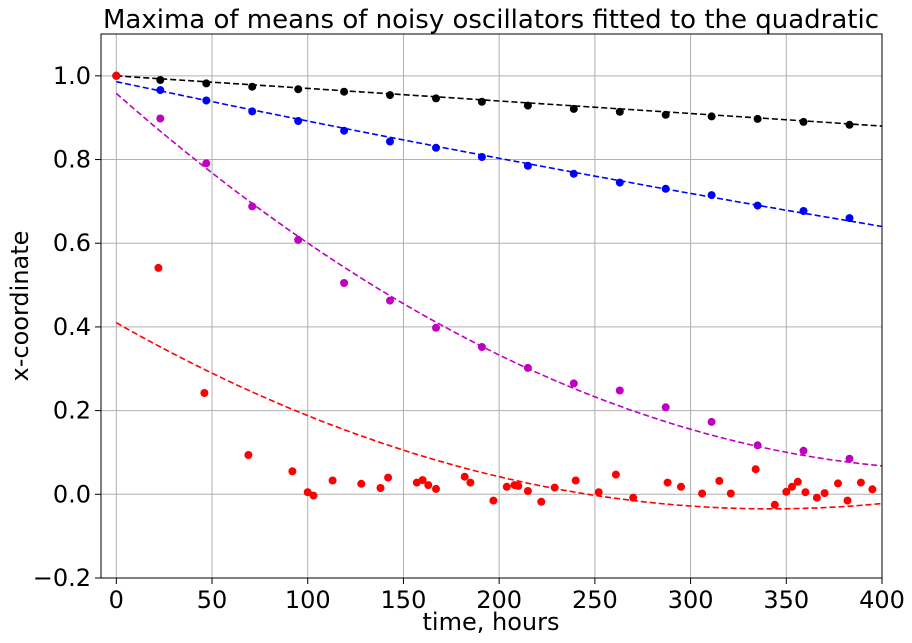  What do you see at coordinates (308, 600) in the screenshot?
I see `x-tick-label: 100` at bounding box center [308, 600].